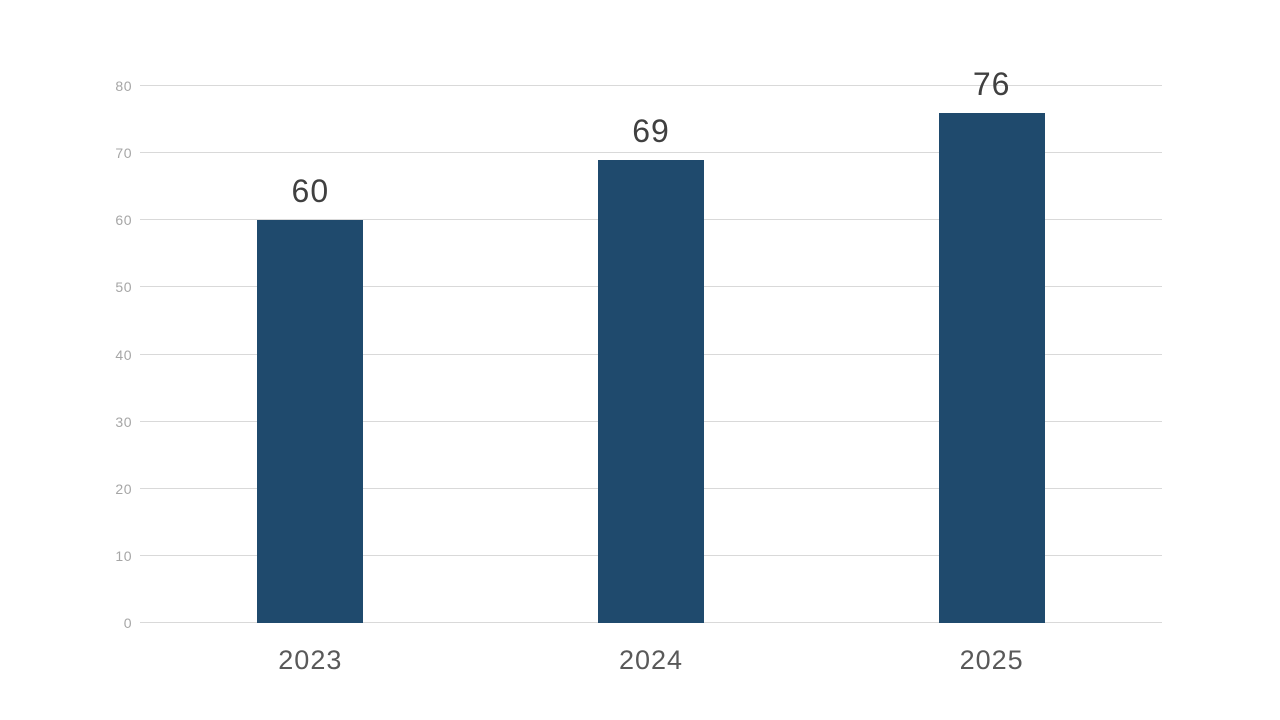 The height and width of the screenshot is (720, 1280). What do you see at coordinates (310, 191) in the screenshot?
I see `bar-value-label-2023: 60` at bounding box center [310, 191].